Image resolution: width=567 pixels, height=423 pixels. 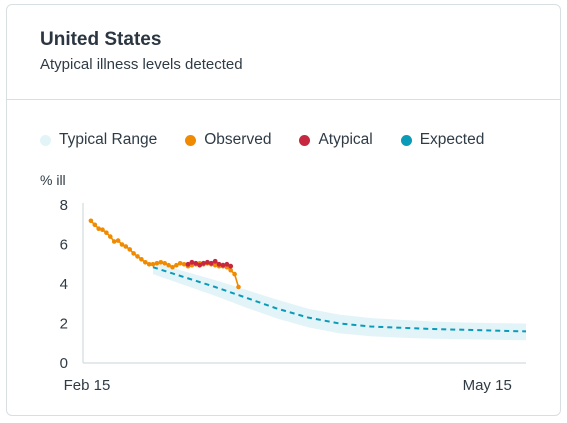 I want to click on expected-line, so click(x=339, y=299).